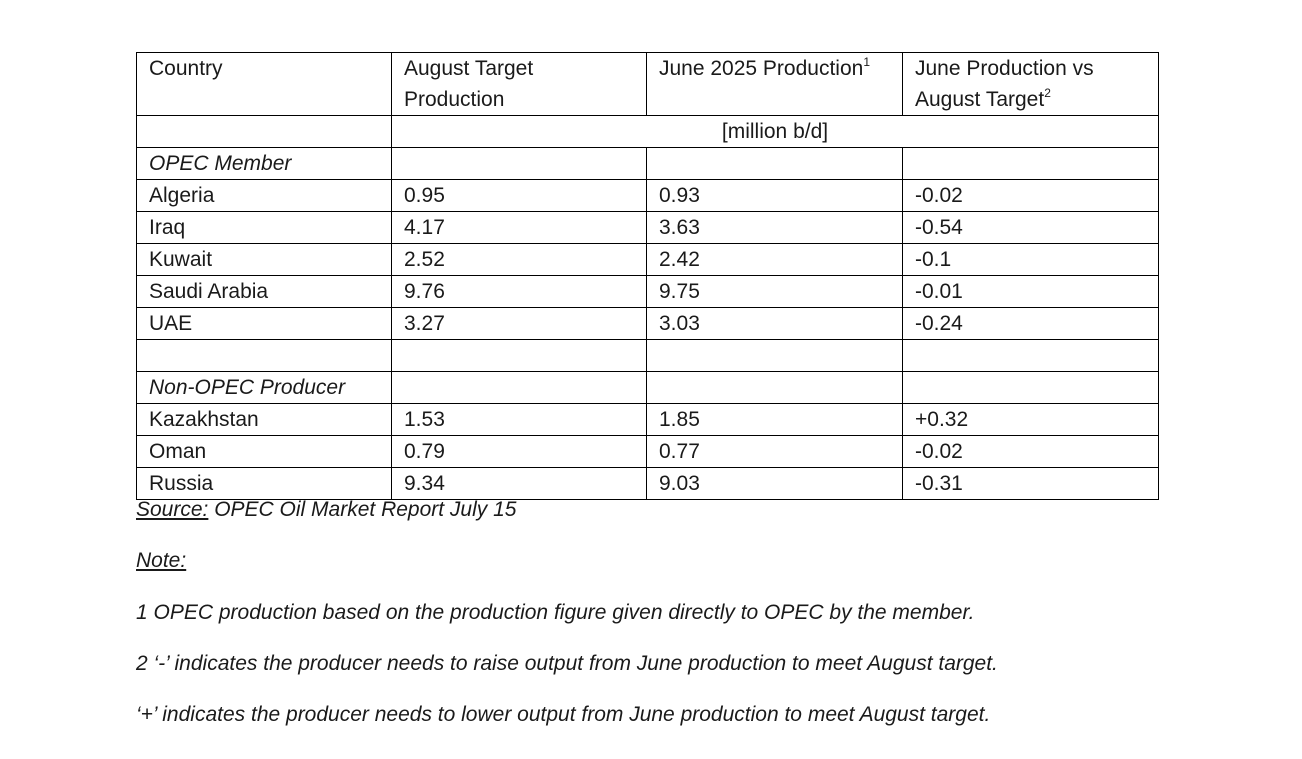 Image resolution: width=1302 pixels, height=759 pixels. I want to click on difference-cell: -0.1, so click(1030, 259).